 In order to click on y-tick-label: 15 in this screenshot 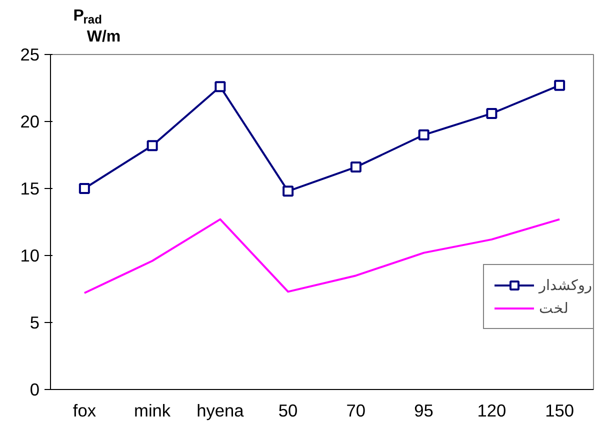, I will do `click(30, 188)`.